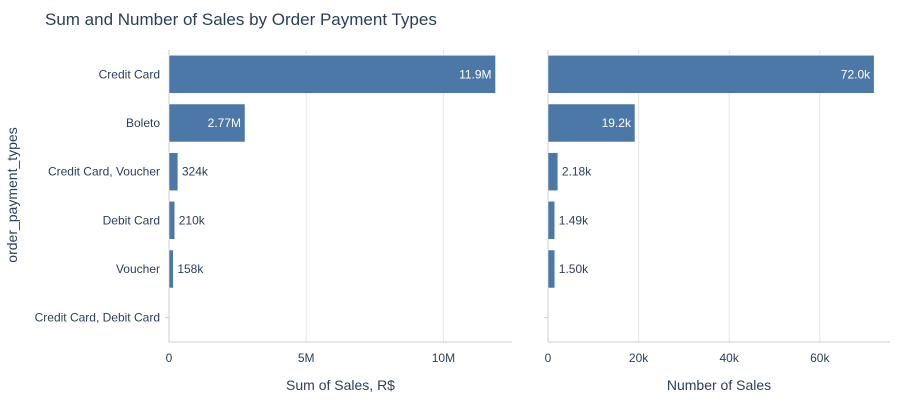  I want to click on bar-data-label: 1.50k, so click(574, 269).